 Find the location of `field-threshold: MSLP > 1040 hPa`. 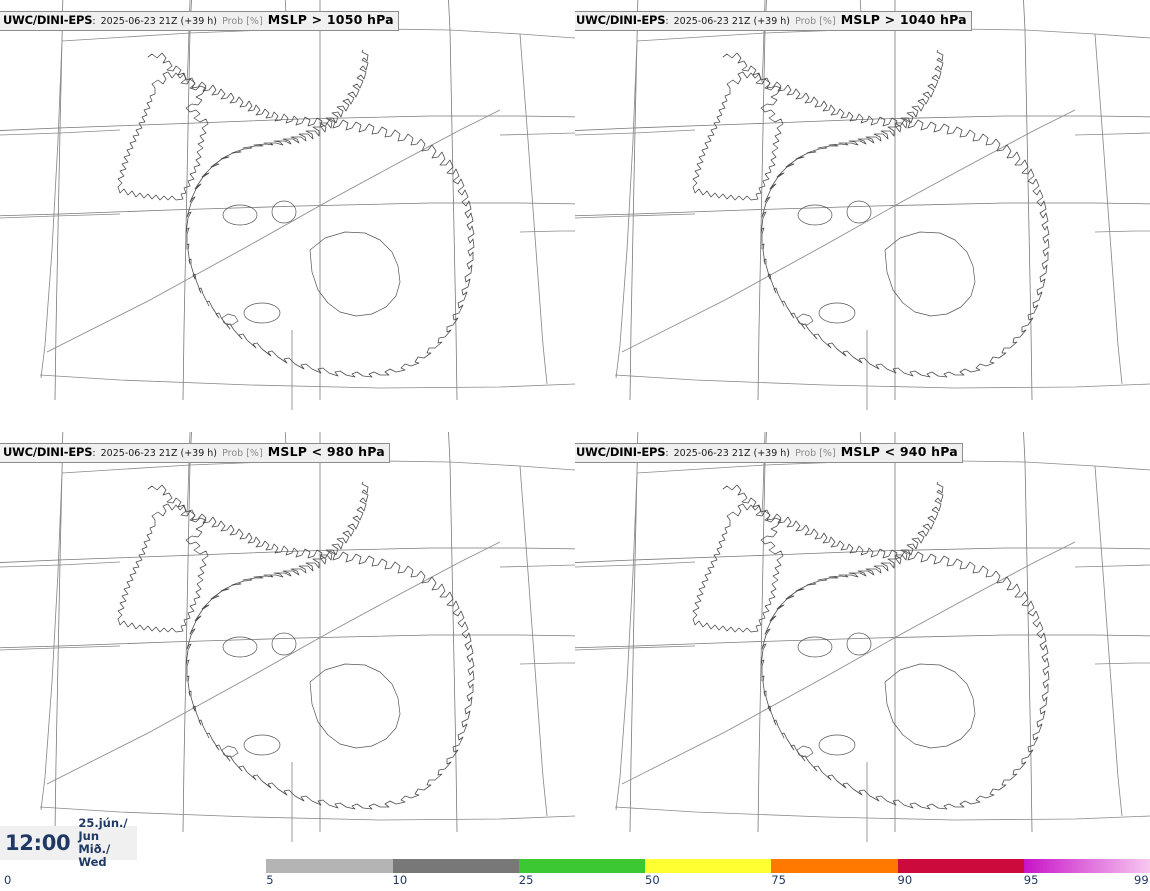

field-threshold: MSLP > 1040 hPa is located at coordinates (903, 19).